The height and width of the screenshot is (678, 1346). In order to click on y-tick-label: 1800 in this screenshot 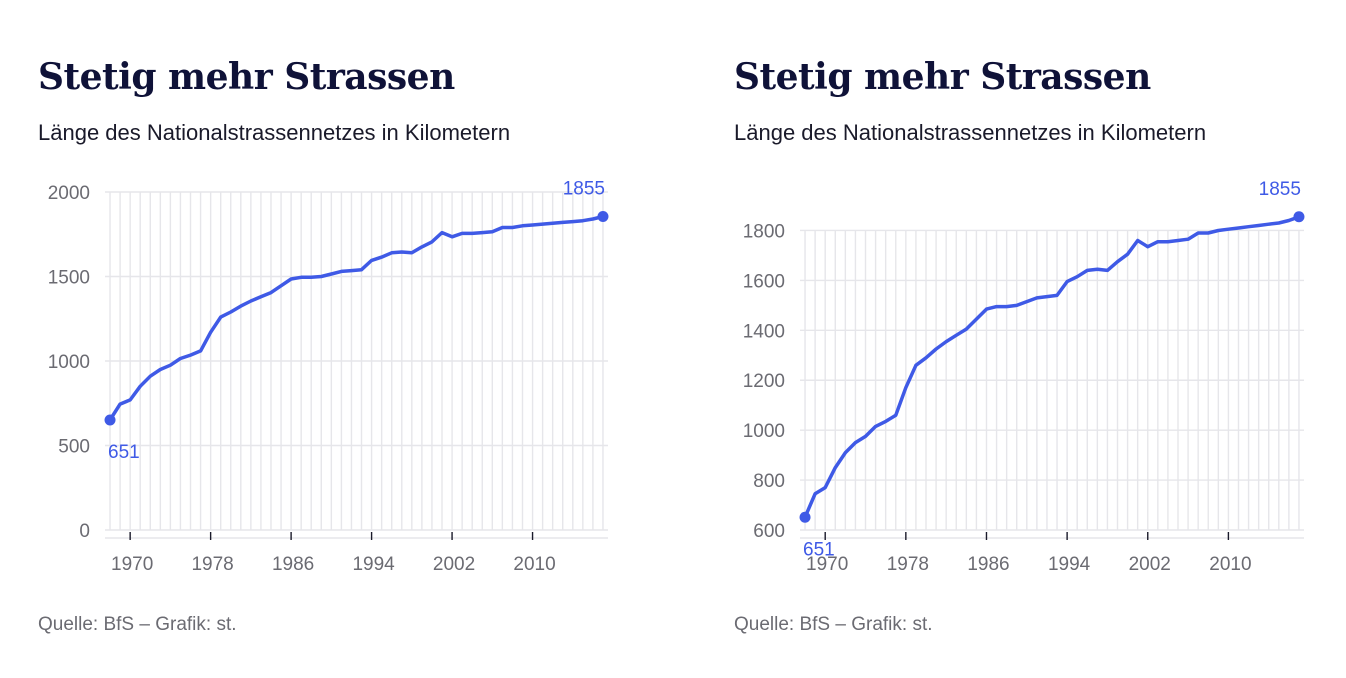, I will do `click(764, 231)`.